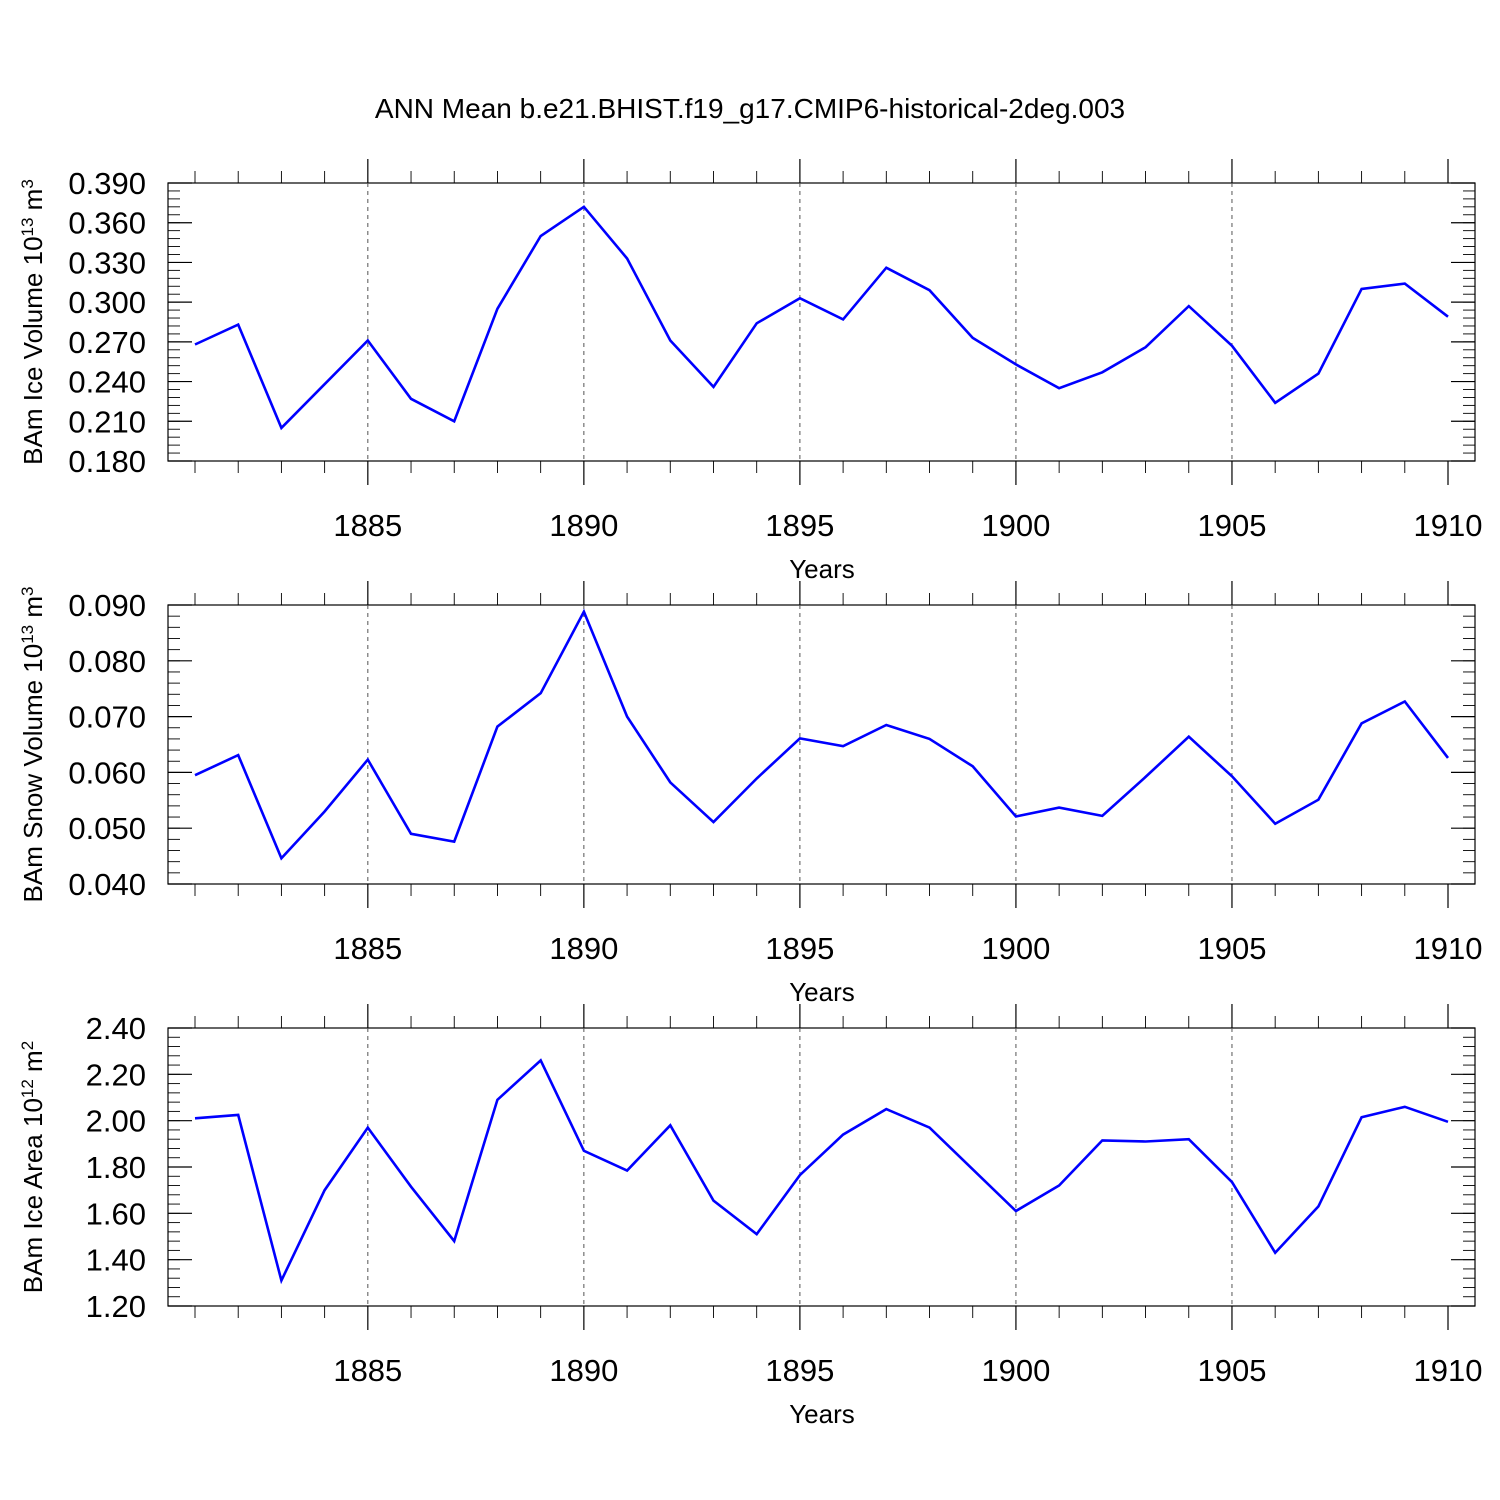 This screenshot has width=1500, height=1500. Describe the element at coordinates (116, 1028) in the screenshot. I see `y-tick-label: 2.40` at that location.